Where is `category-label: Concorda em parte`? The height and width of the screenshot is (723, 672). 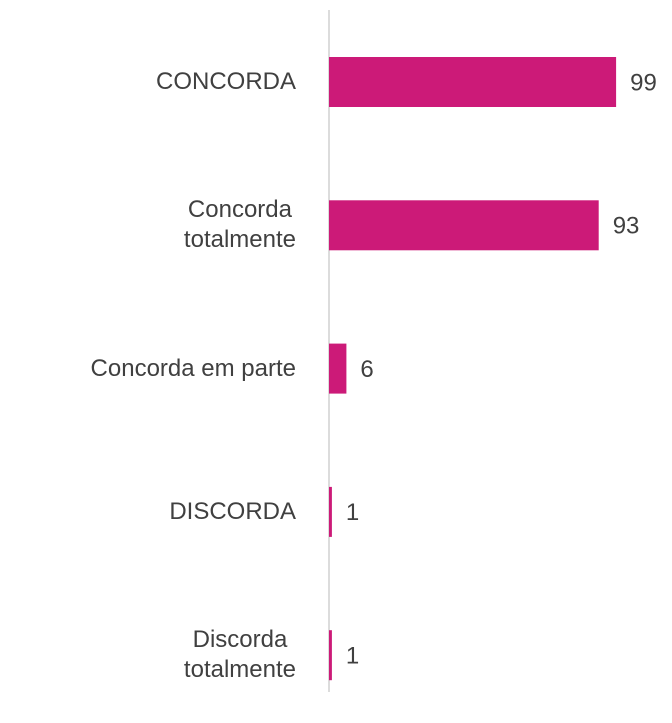
category-label: Concorda em parte is located at coordinates (193, 368).